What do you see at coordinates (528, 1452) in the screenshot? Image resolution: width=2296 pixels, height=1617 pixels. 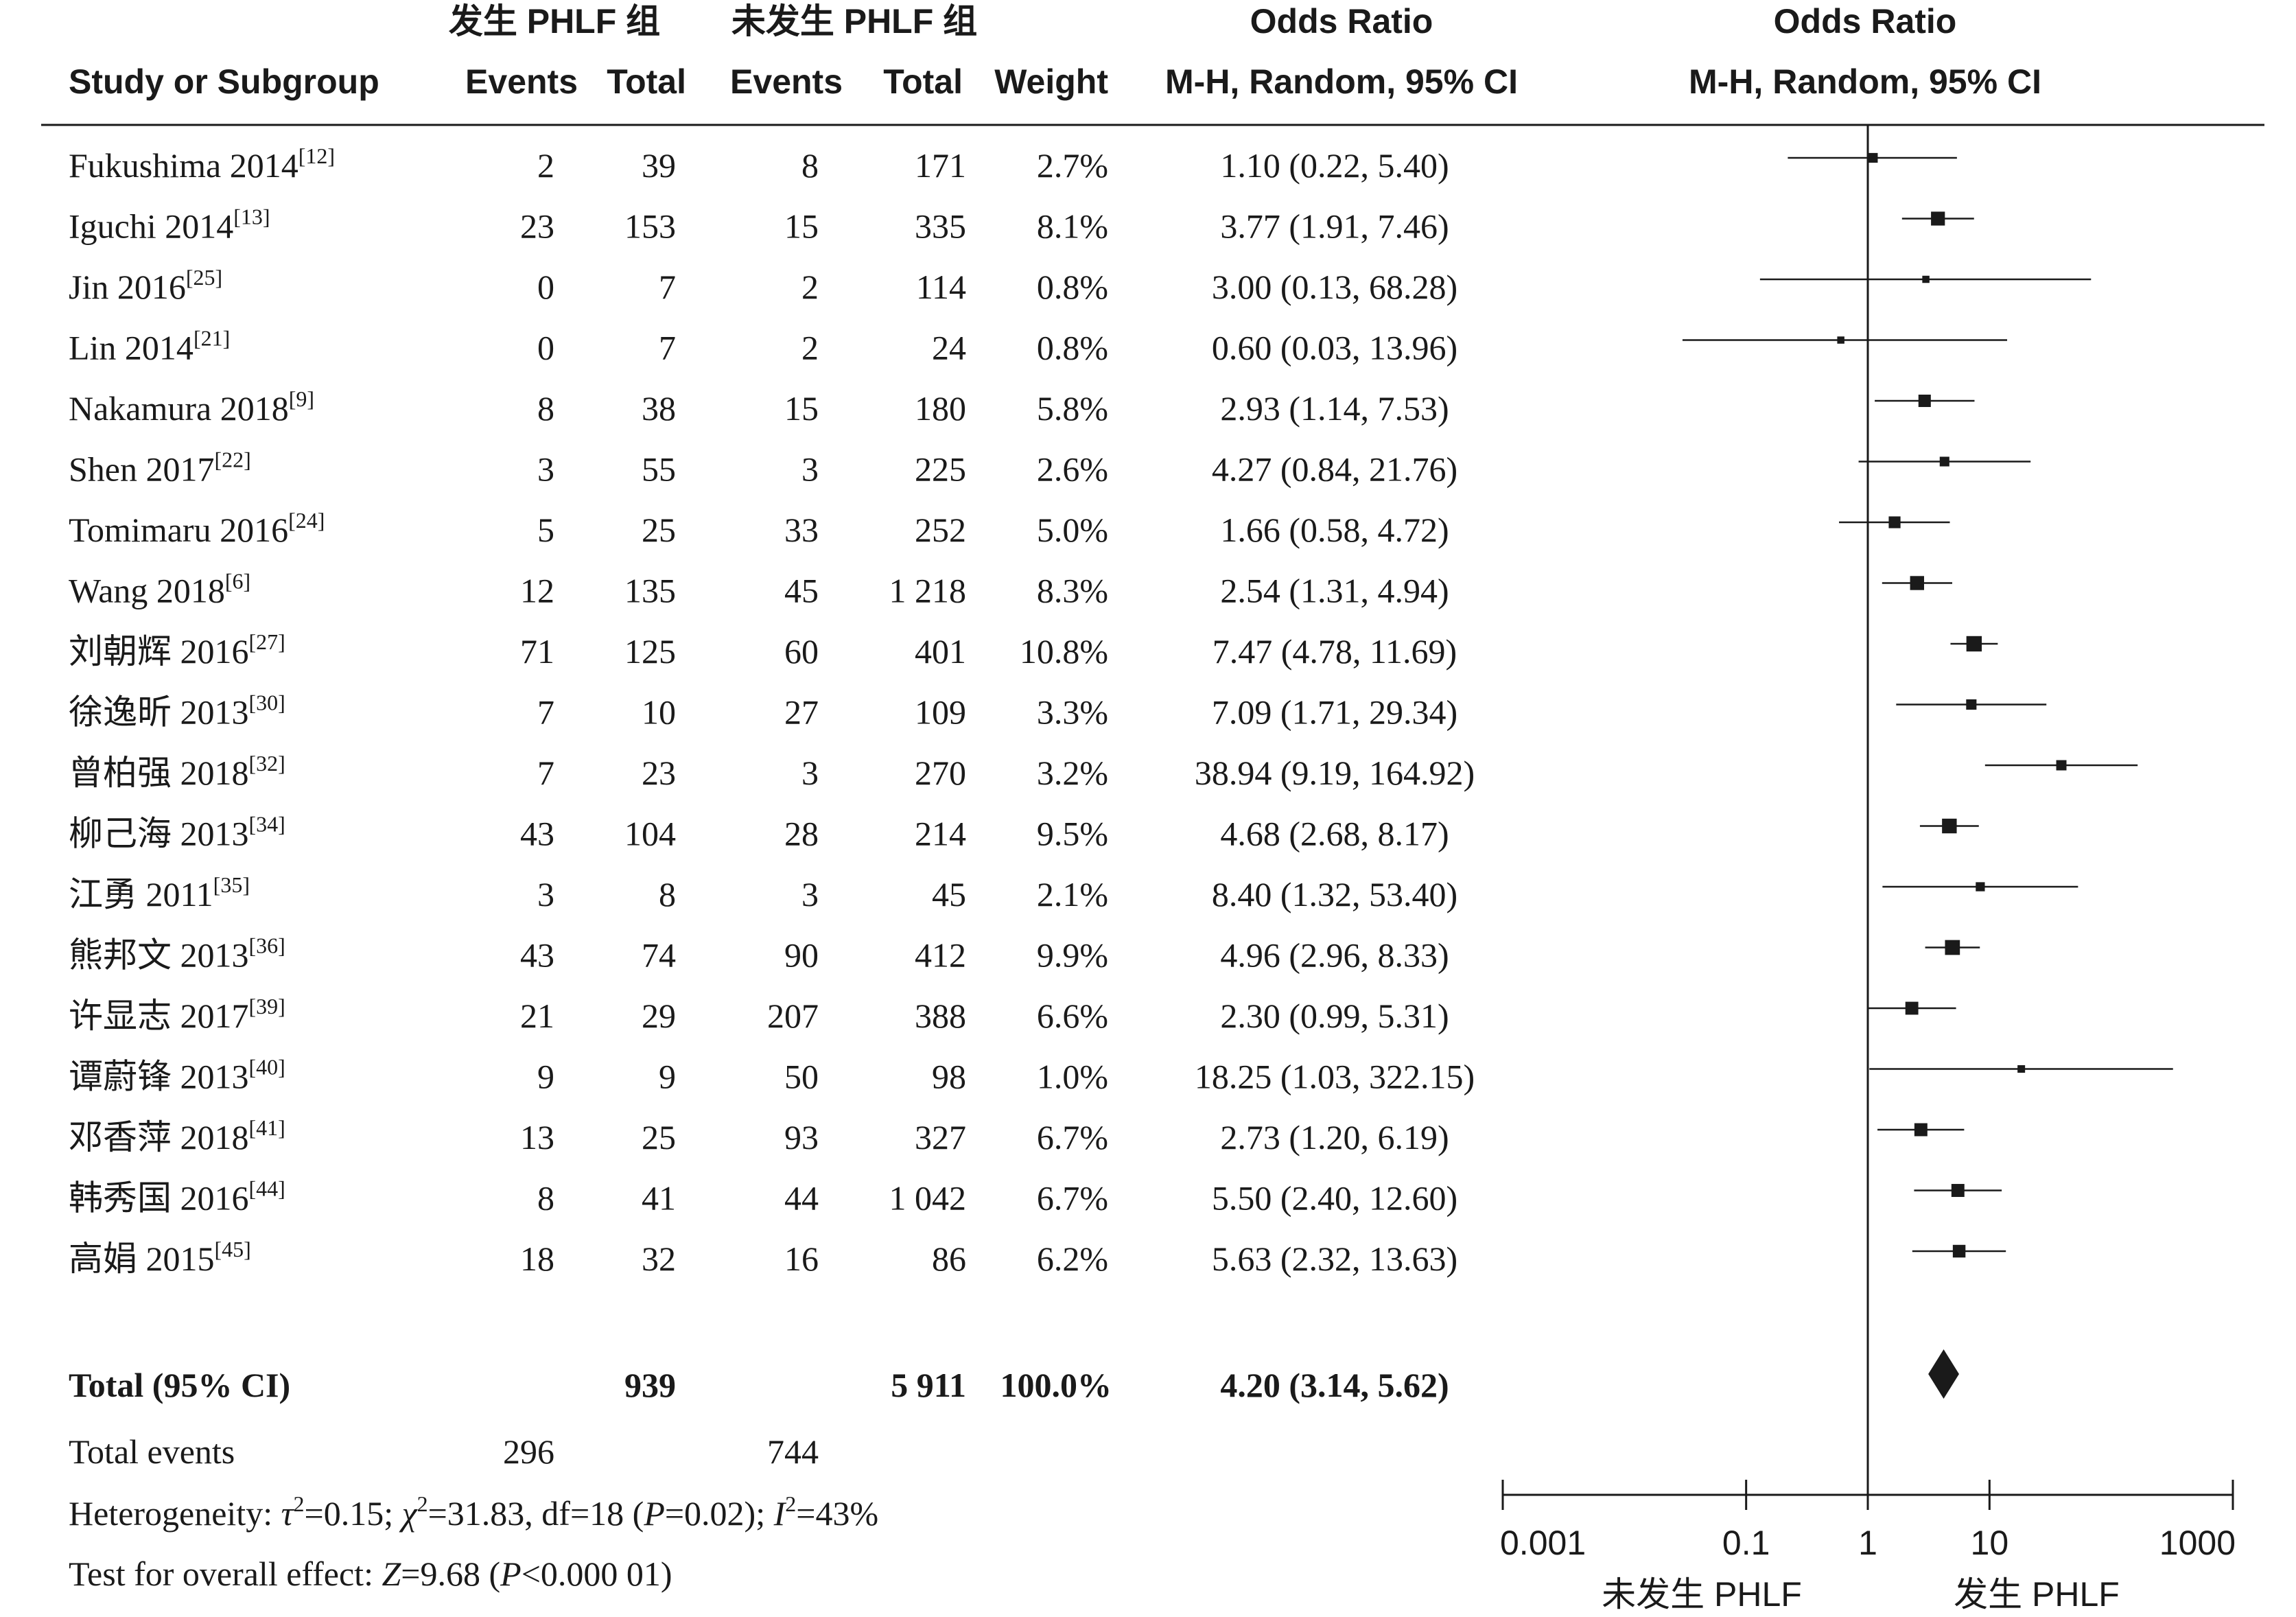 I see `total-events-group1: 296` at bounding box center [528, 1452].